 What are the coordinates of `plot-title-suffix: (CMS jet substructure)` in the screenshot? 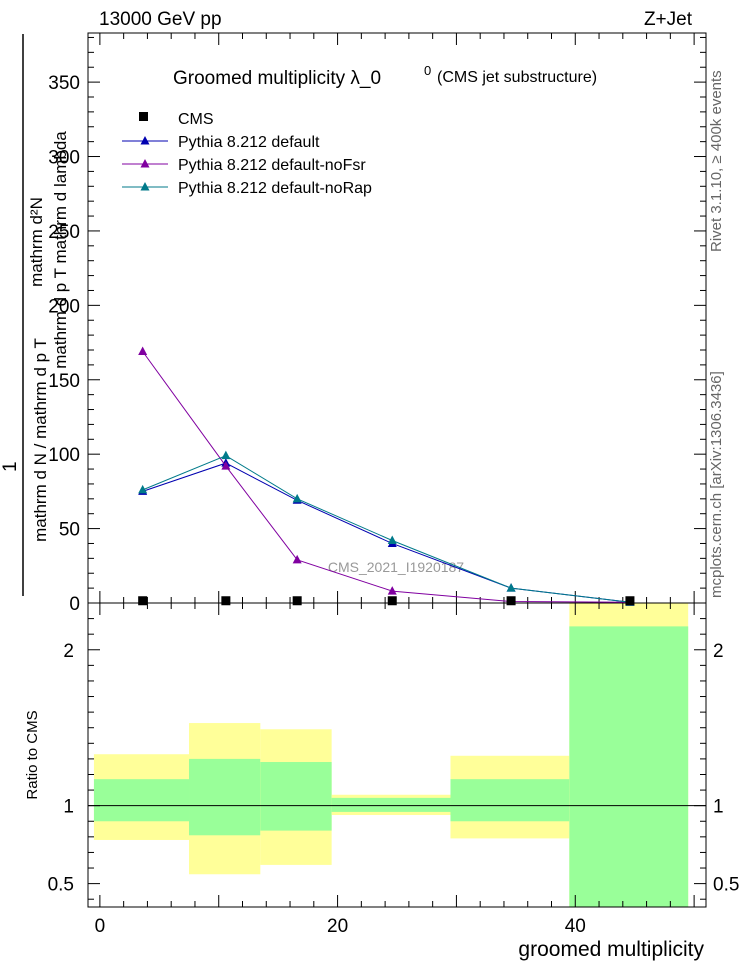 It's located at (517, 77).